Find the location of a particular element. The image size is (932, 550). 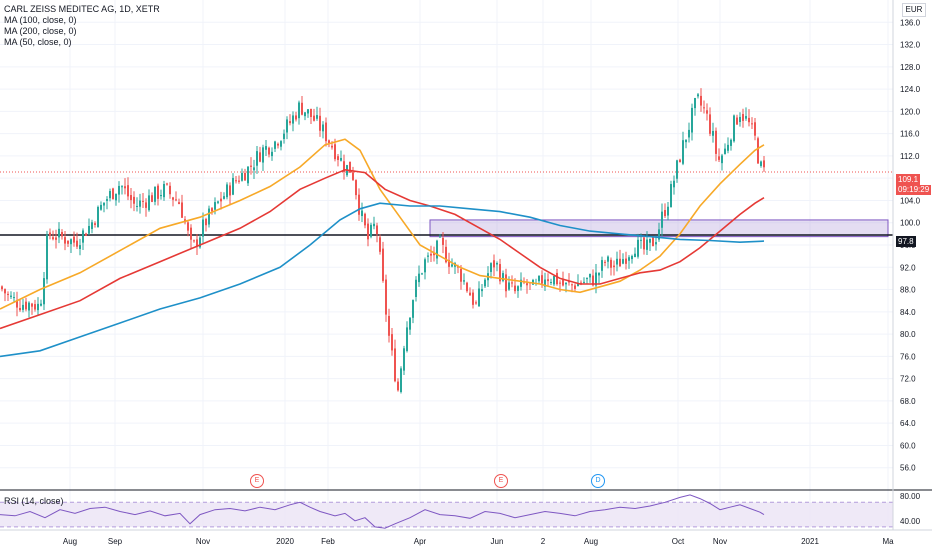

ma50-legend: MA (50, close, 0) is located at coordinates (38, 42).